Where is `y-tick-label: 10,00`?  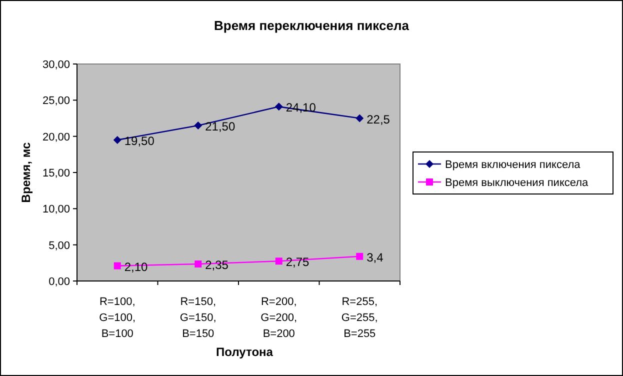
y-tick-label: 10,00 is located at coordinates (56, 210).